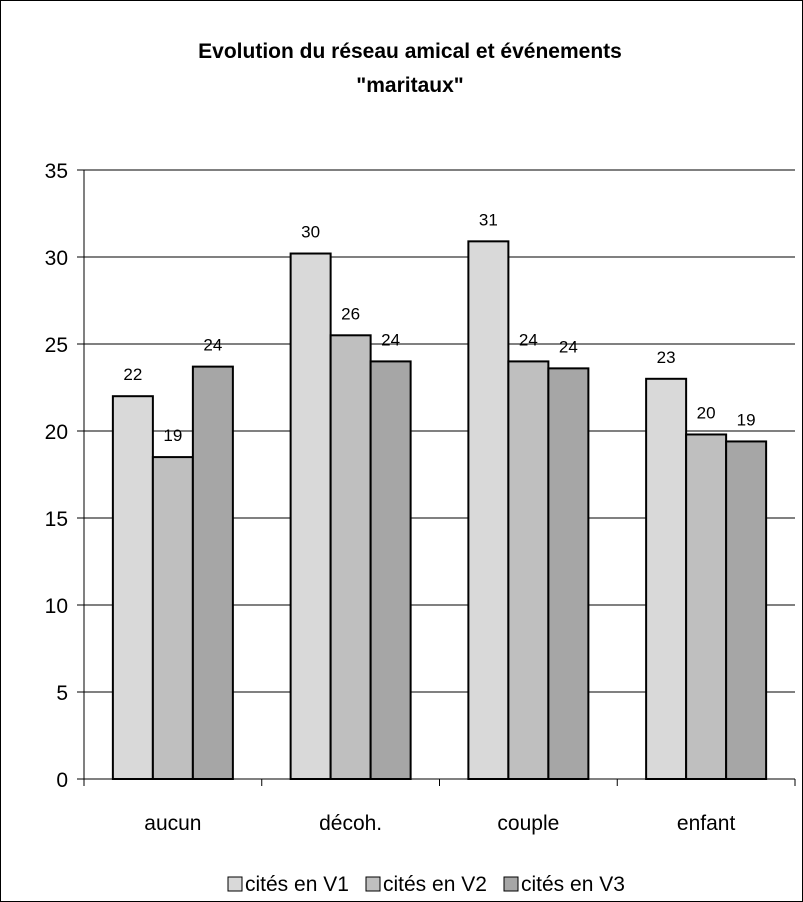 The image size is (803, 902). I want to click on bar-décoh.-1, so click(310, 516).